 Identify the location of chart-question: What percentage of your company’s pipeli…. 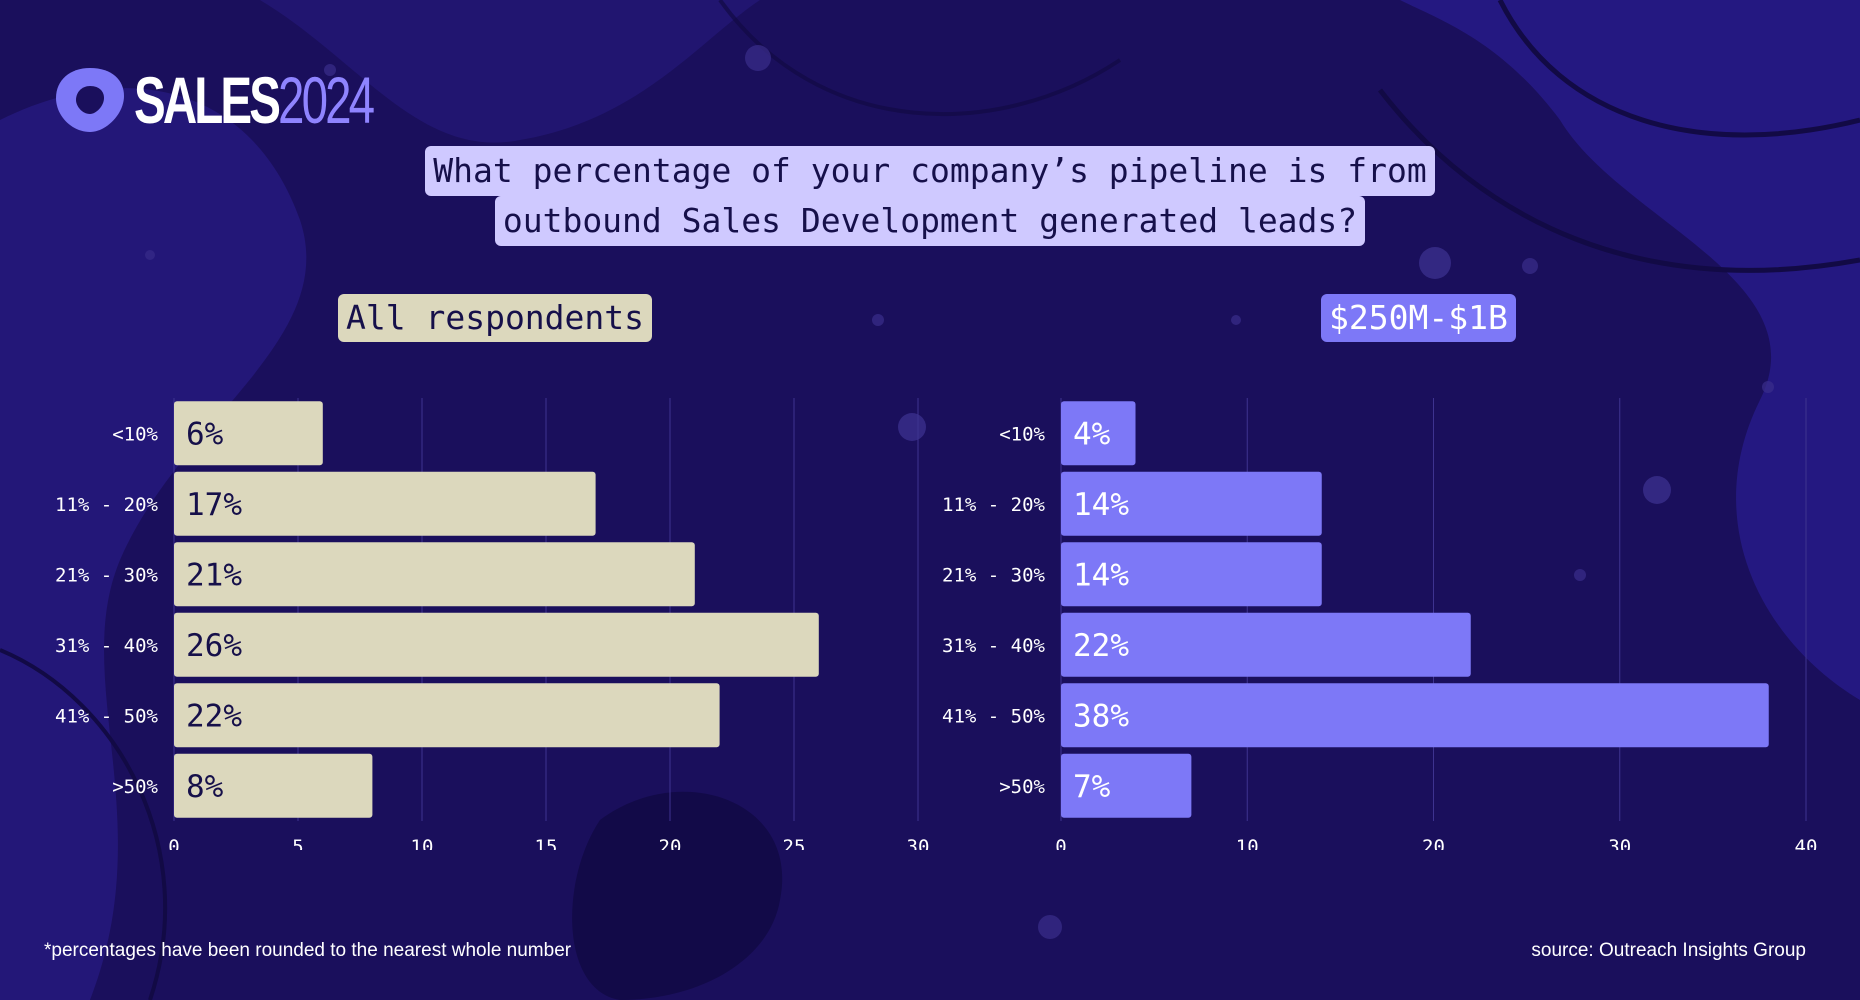
(930, 196).